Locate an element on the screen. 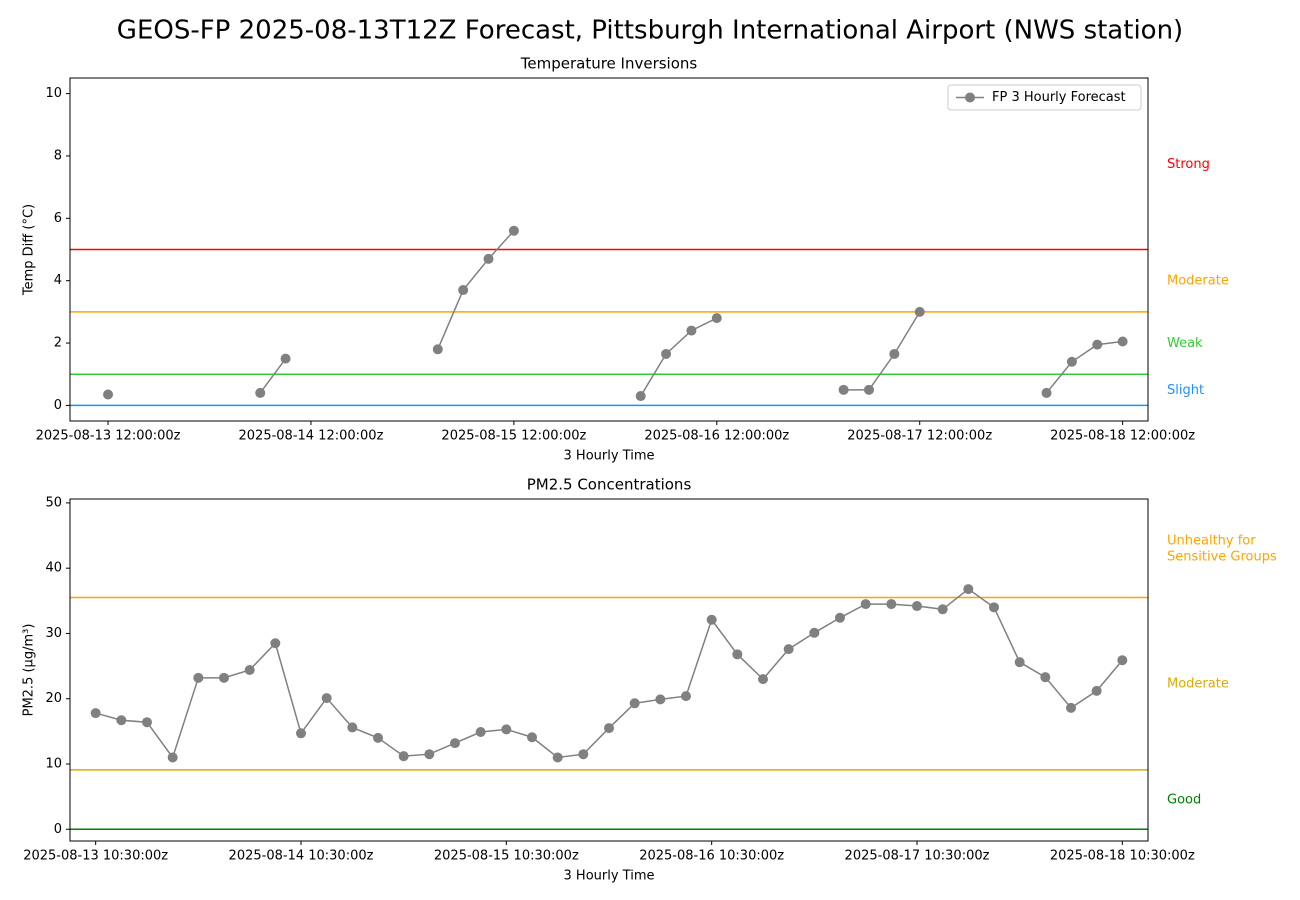 The width and height of the screenshot is (1300, 900). legend-box is located at coordinates (1044, 97).